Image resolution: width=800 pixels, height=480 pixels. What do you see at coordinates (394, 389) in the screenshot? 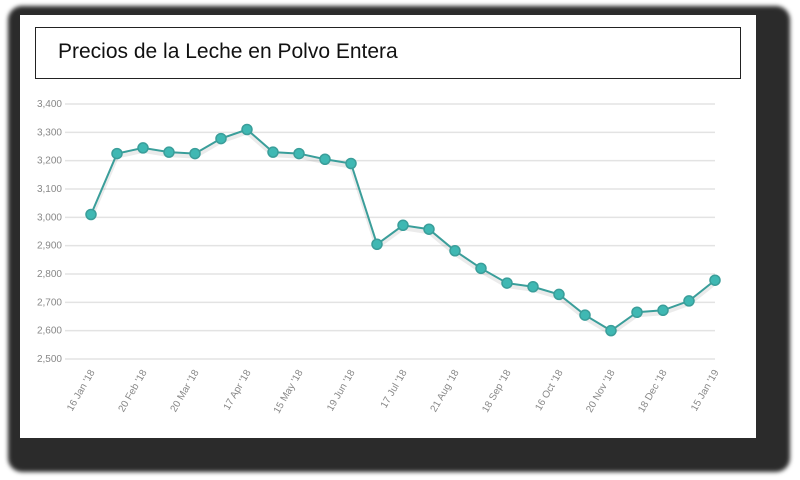
I see `x-tick-label: 17 Jul '18` at bounding box center [394, 389].